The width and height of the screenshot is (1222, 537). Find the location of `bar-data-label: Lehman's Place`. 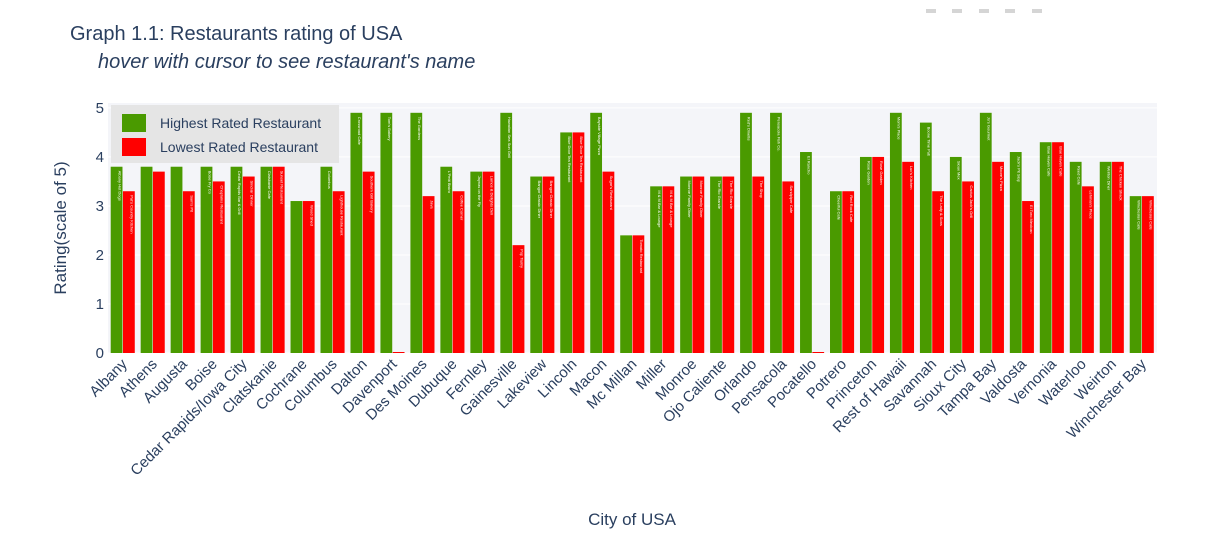

bar-data-label: Lehman's Place is located at coordinates (1091, 204).